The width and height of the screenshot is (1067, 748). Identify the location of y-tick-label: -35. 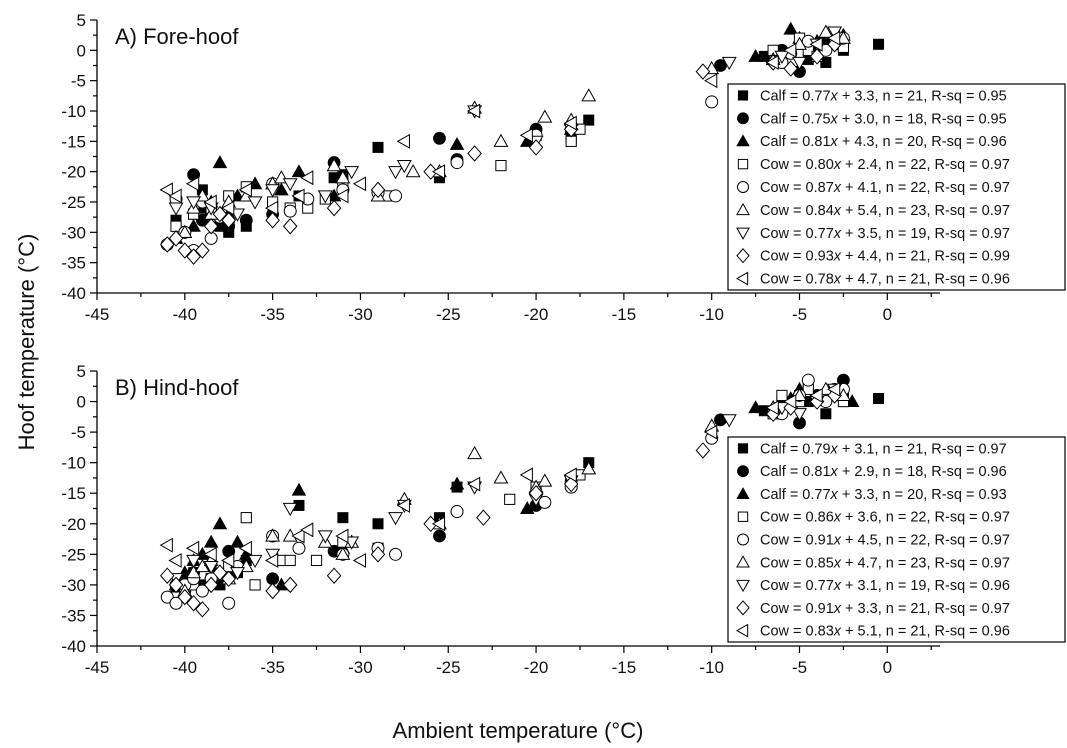
(73, 263).